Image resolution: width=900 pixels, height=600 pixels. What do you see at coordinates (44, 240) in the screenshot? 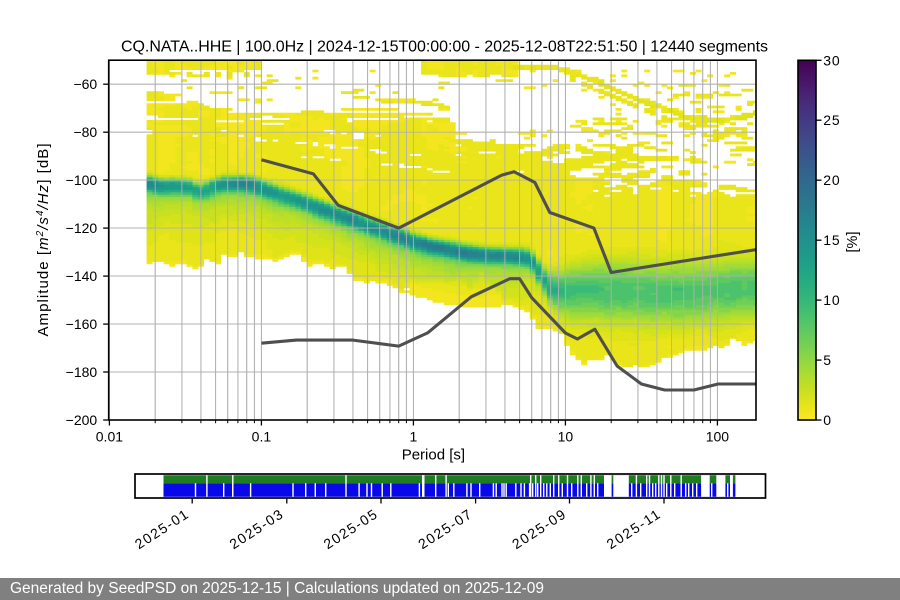
I see `svg-text: Amplitude [m2/s4/Hz] [dB]` at bounding box center [44, 240].